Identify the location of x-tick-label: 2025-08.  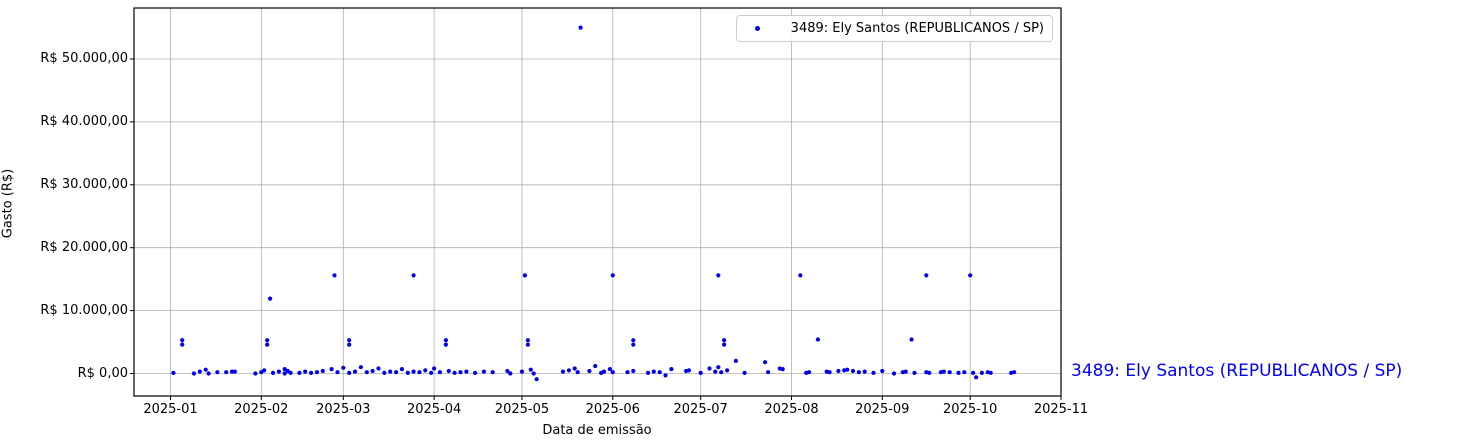
(791, 409).